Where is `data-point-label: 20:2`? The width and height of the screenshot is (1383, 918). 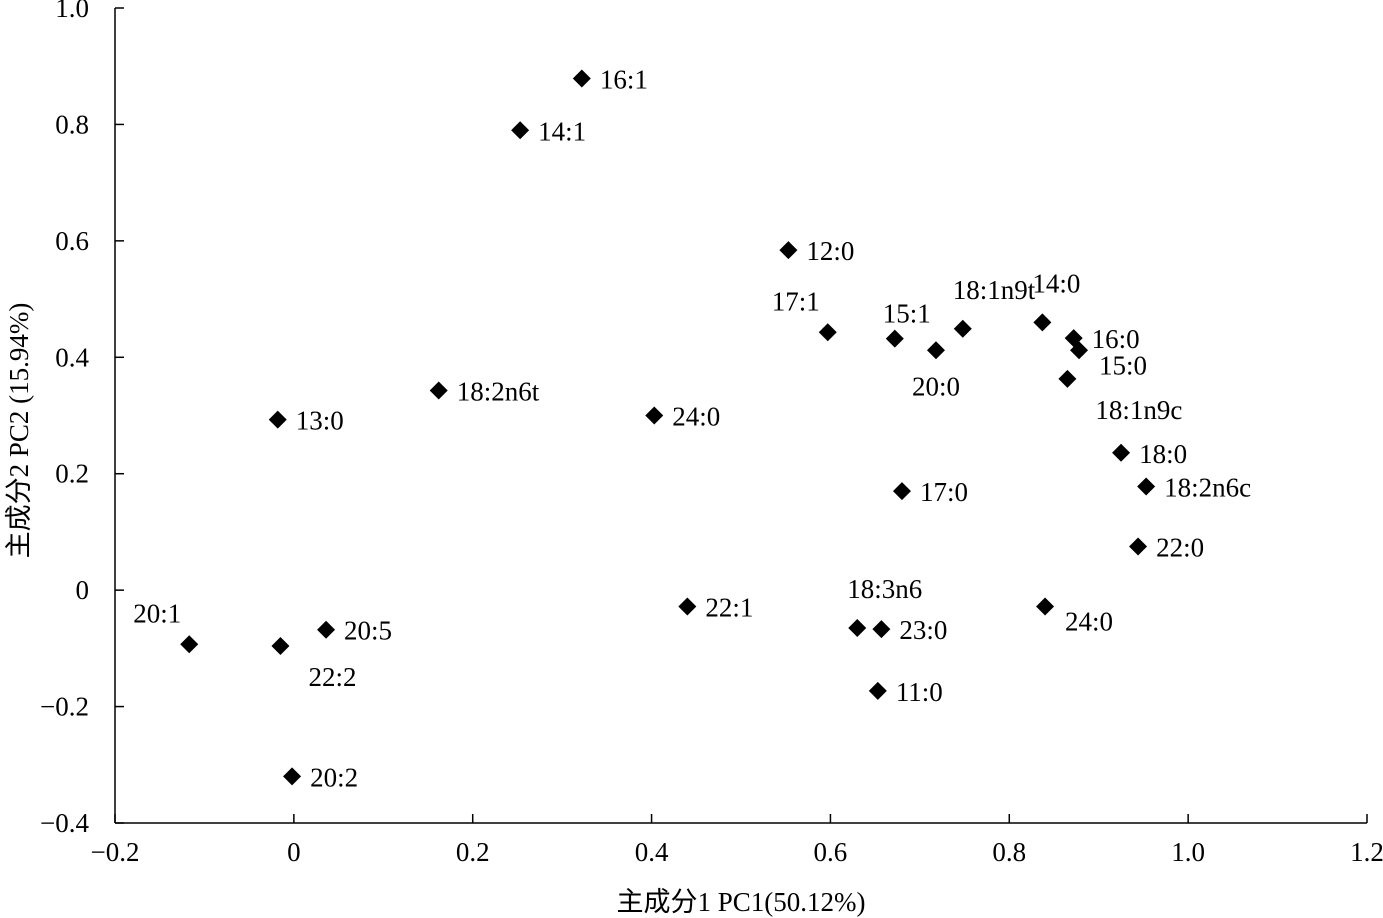 data-point-label: 20:2 is located at coordinates (334, 777).